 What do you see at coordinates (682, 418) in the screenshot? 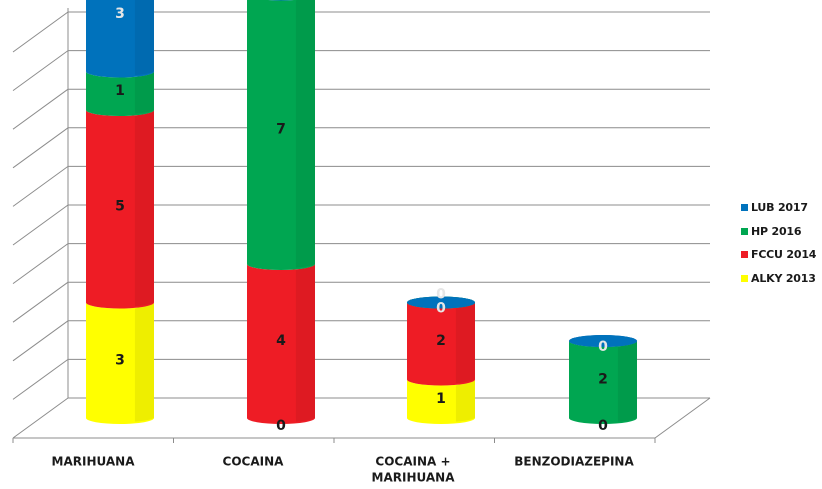
I see `floor-right-edge` at bounding box center [682, 418].